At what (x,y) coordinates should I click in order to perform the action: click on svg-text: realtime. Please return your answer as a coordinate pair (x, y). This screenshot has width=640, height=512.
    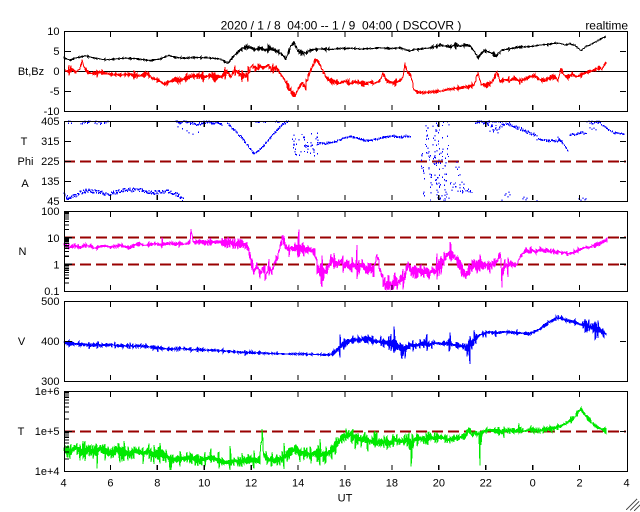
    Looking at the image, I should click on (606, 26).